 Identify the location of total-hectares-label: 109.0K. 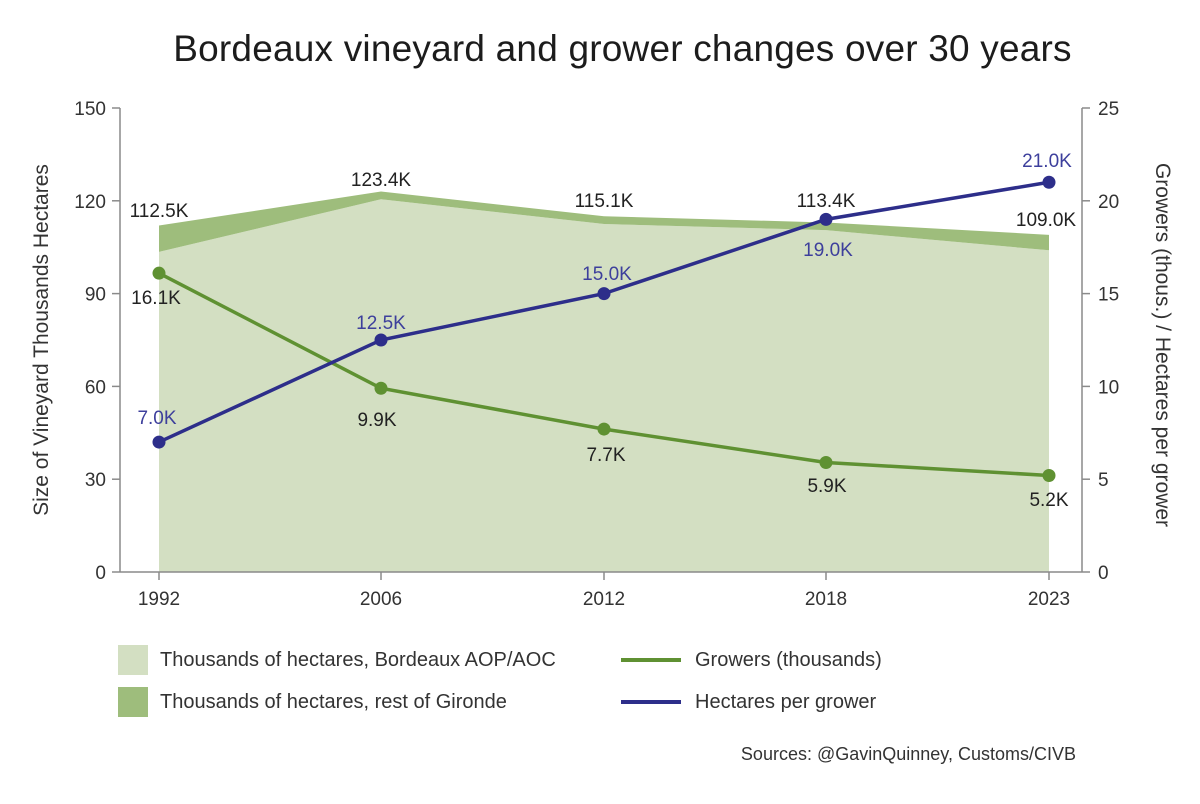
(1046, 220).